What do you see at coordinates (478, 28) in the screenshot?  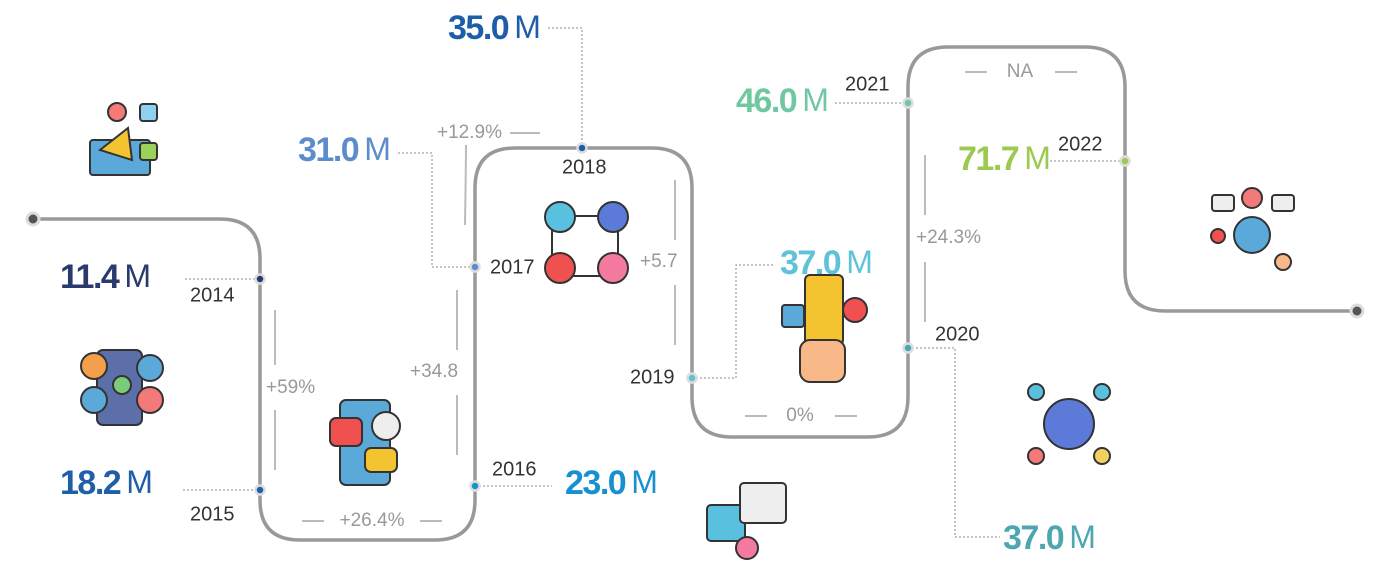 I see `value-number: 35.0` at bounding box center [478, 28].